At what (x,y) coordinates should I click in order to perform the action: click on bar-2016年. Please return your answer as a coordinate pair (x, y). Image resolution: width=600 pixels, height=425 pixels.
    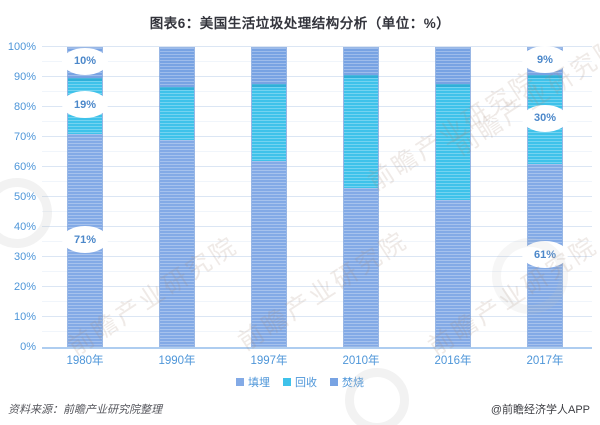
    Looking at the image, I should click on (453, 197).